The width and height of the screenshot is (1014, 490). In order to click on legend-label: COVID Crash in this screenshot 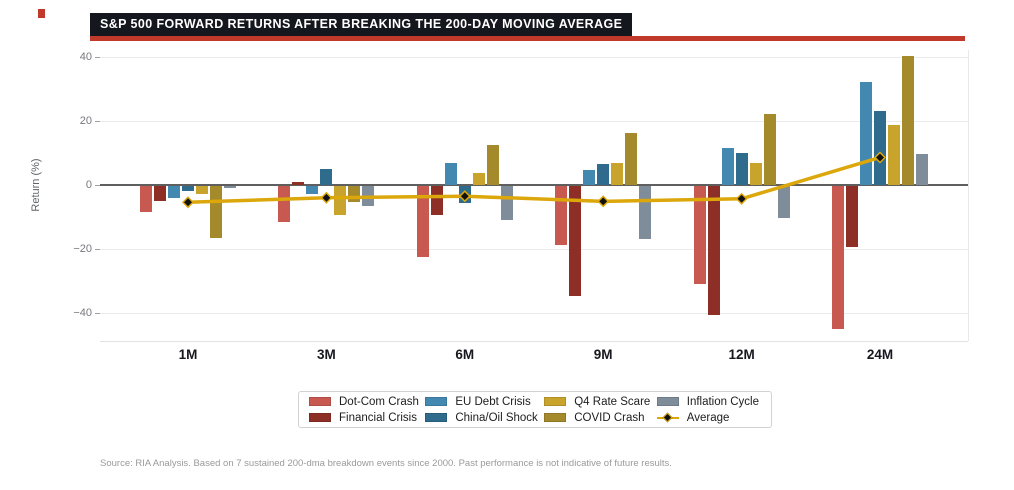, I will do `click(609, 417)`.